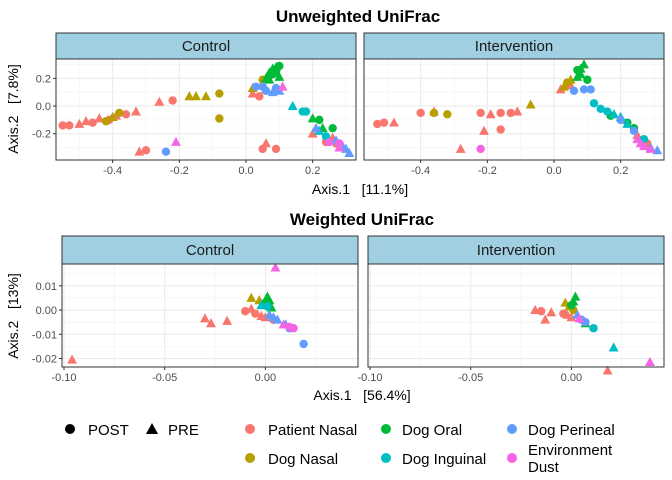  What do you see at coordinates (183, 430) in the screenshot?
I see `legend-label: PRE` at bounding box center [183, 430].